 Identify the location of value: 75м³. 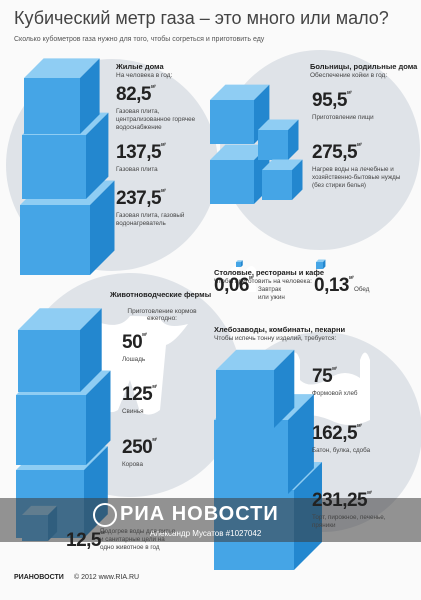
(324, 376).